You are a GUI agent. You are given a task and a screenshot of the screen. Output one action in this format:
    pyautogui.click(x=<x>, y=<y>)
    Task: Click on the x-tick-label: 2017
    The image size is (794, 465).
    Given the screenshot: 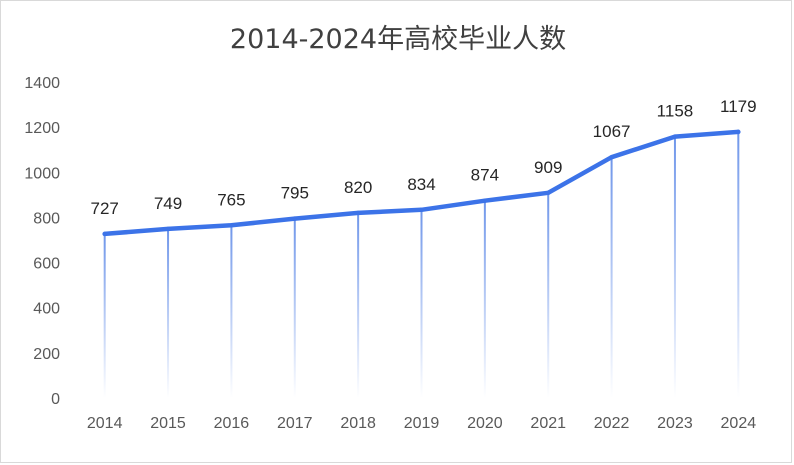 What is the action you would take?
    pyautogui.click(x=295, y=423)
    